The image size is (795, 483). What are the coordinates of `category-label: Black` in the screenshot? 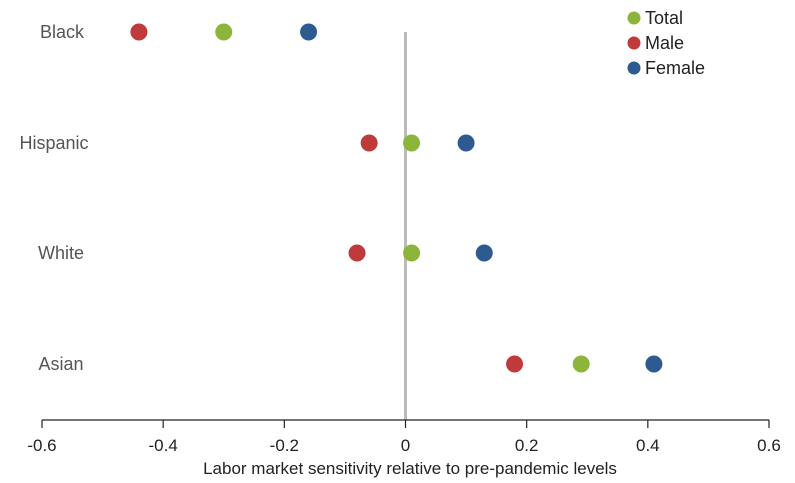 It's located at (62, 32).